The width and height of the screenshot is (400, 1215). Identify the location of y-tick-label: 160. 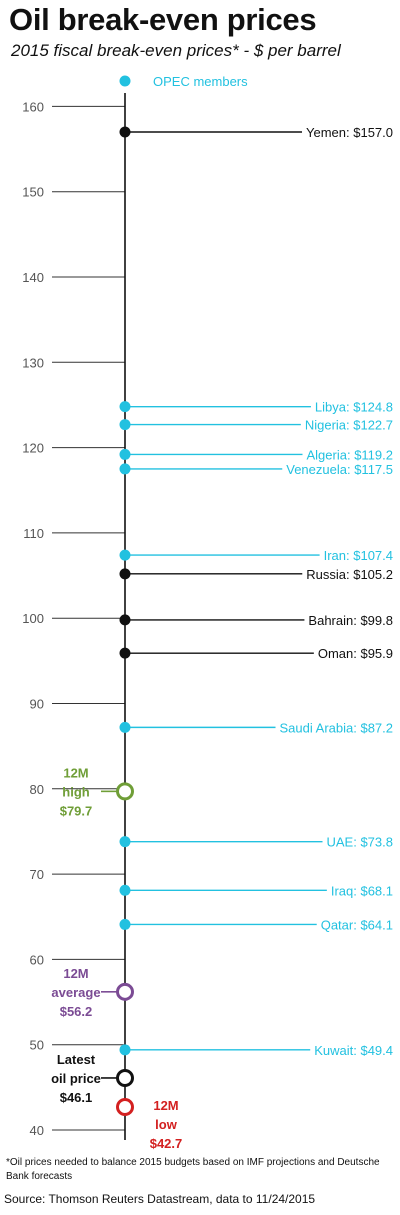
(33, 106).